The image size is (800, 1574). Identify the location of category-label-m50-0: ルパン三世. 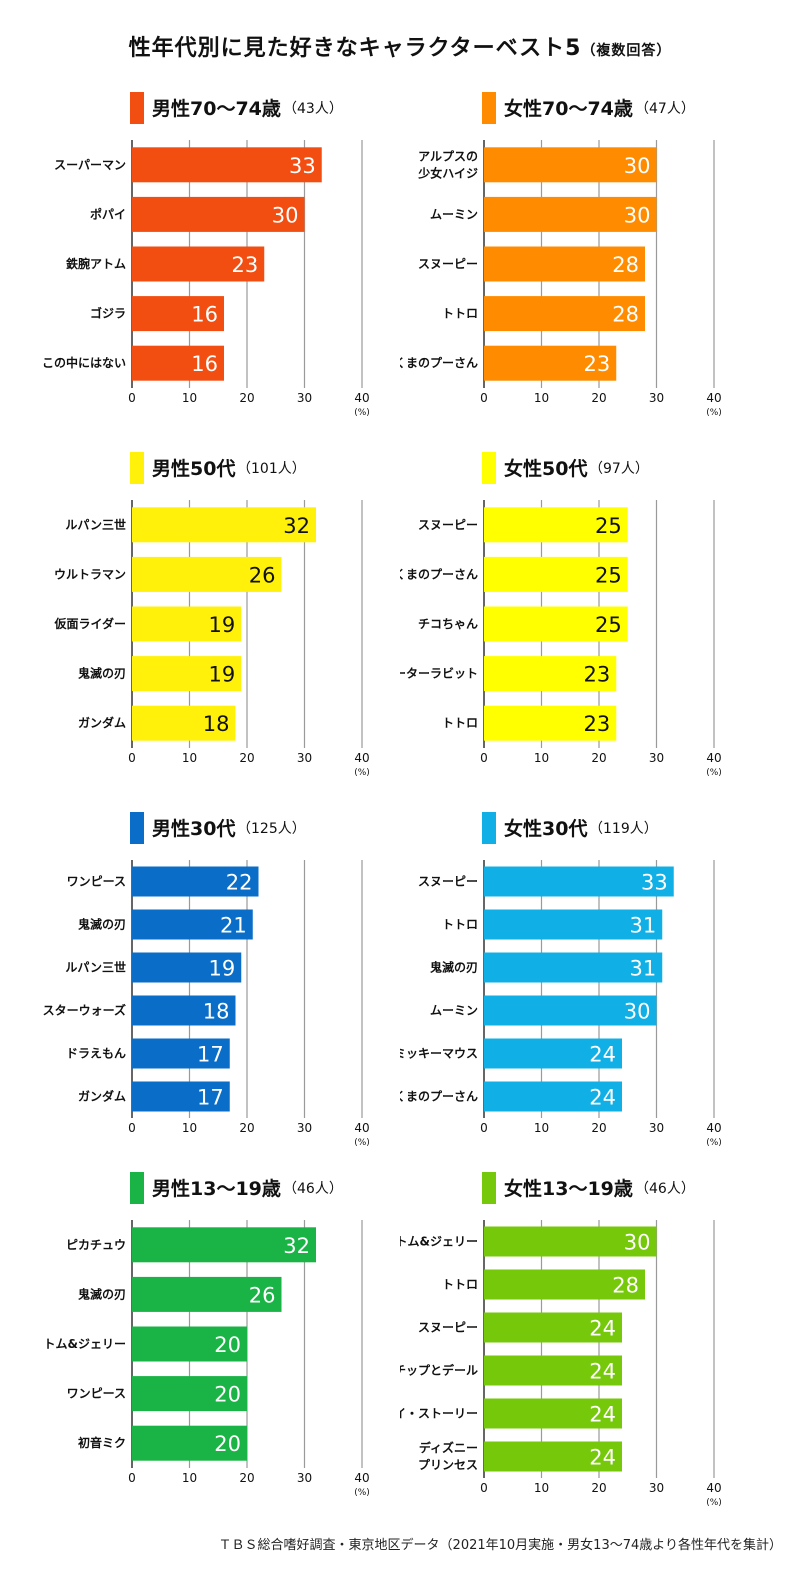
(95, 524).